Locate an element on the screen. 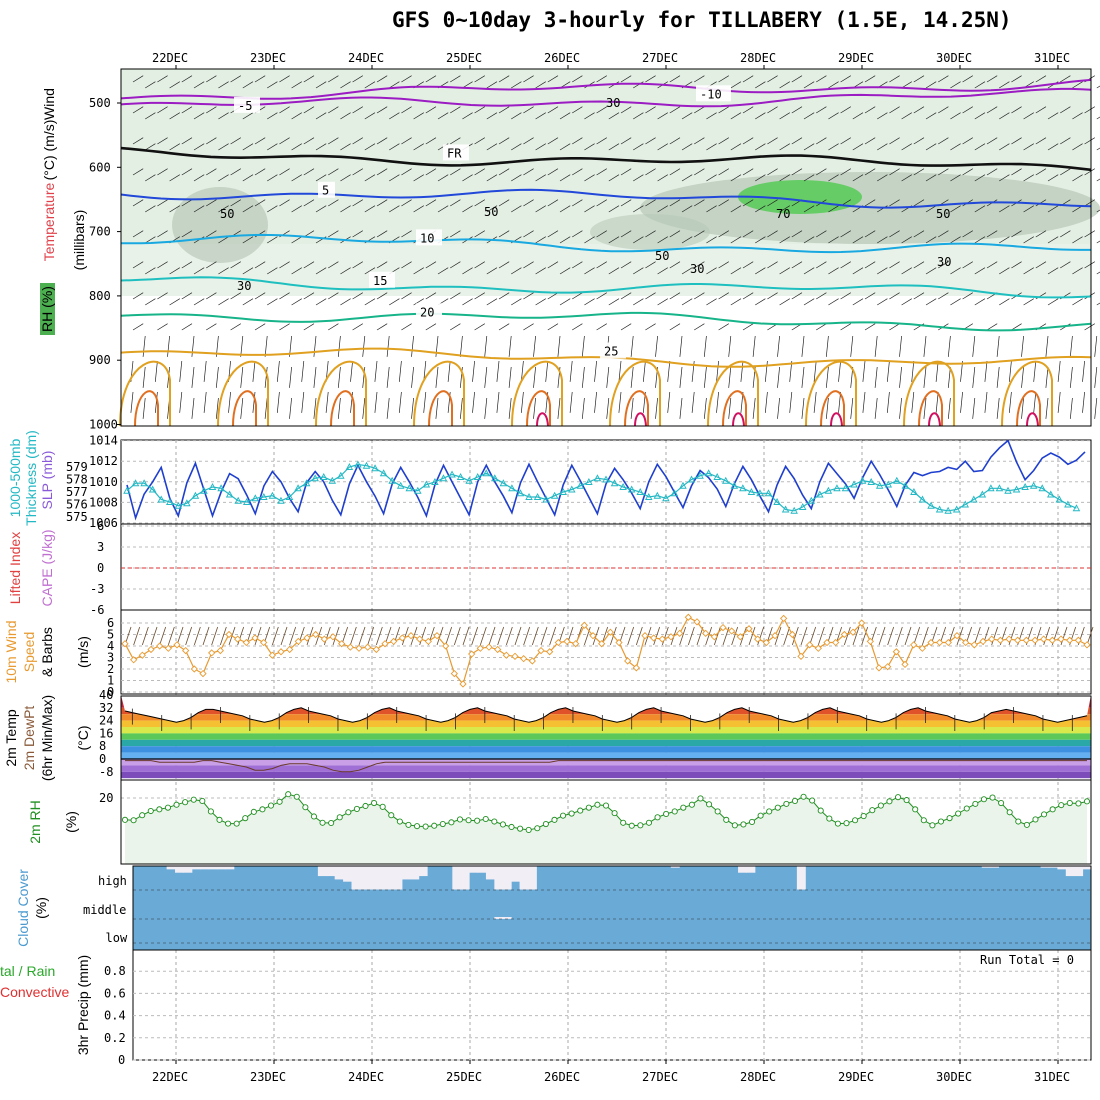 The height and width of the screenshot is (1100, 1100). contour-warm is located at coordinates (243, 393).